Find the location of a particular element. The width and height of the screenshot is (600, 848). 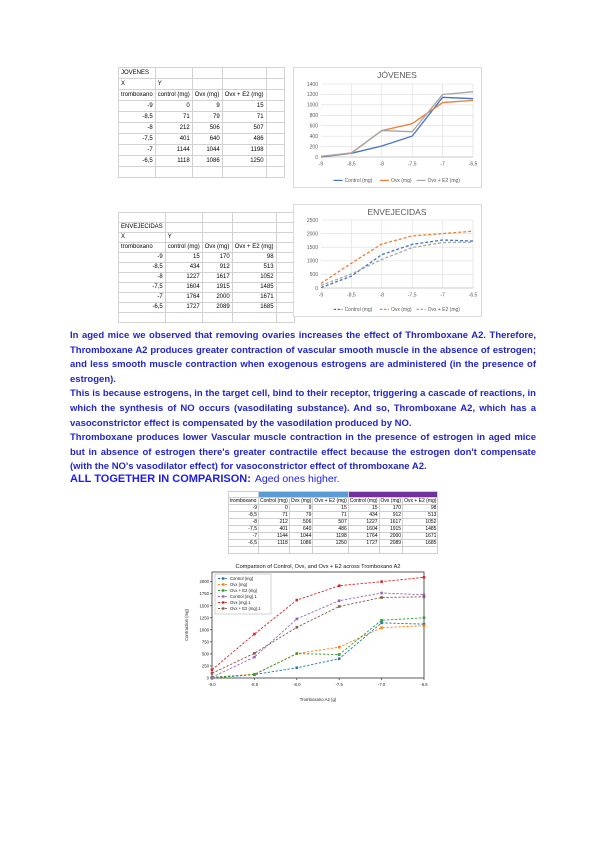

table-row: JOVENES is located at coordinates (201, 73).